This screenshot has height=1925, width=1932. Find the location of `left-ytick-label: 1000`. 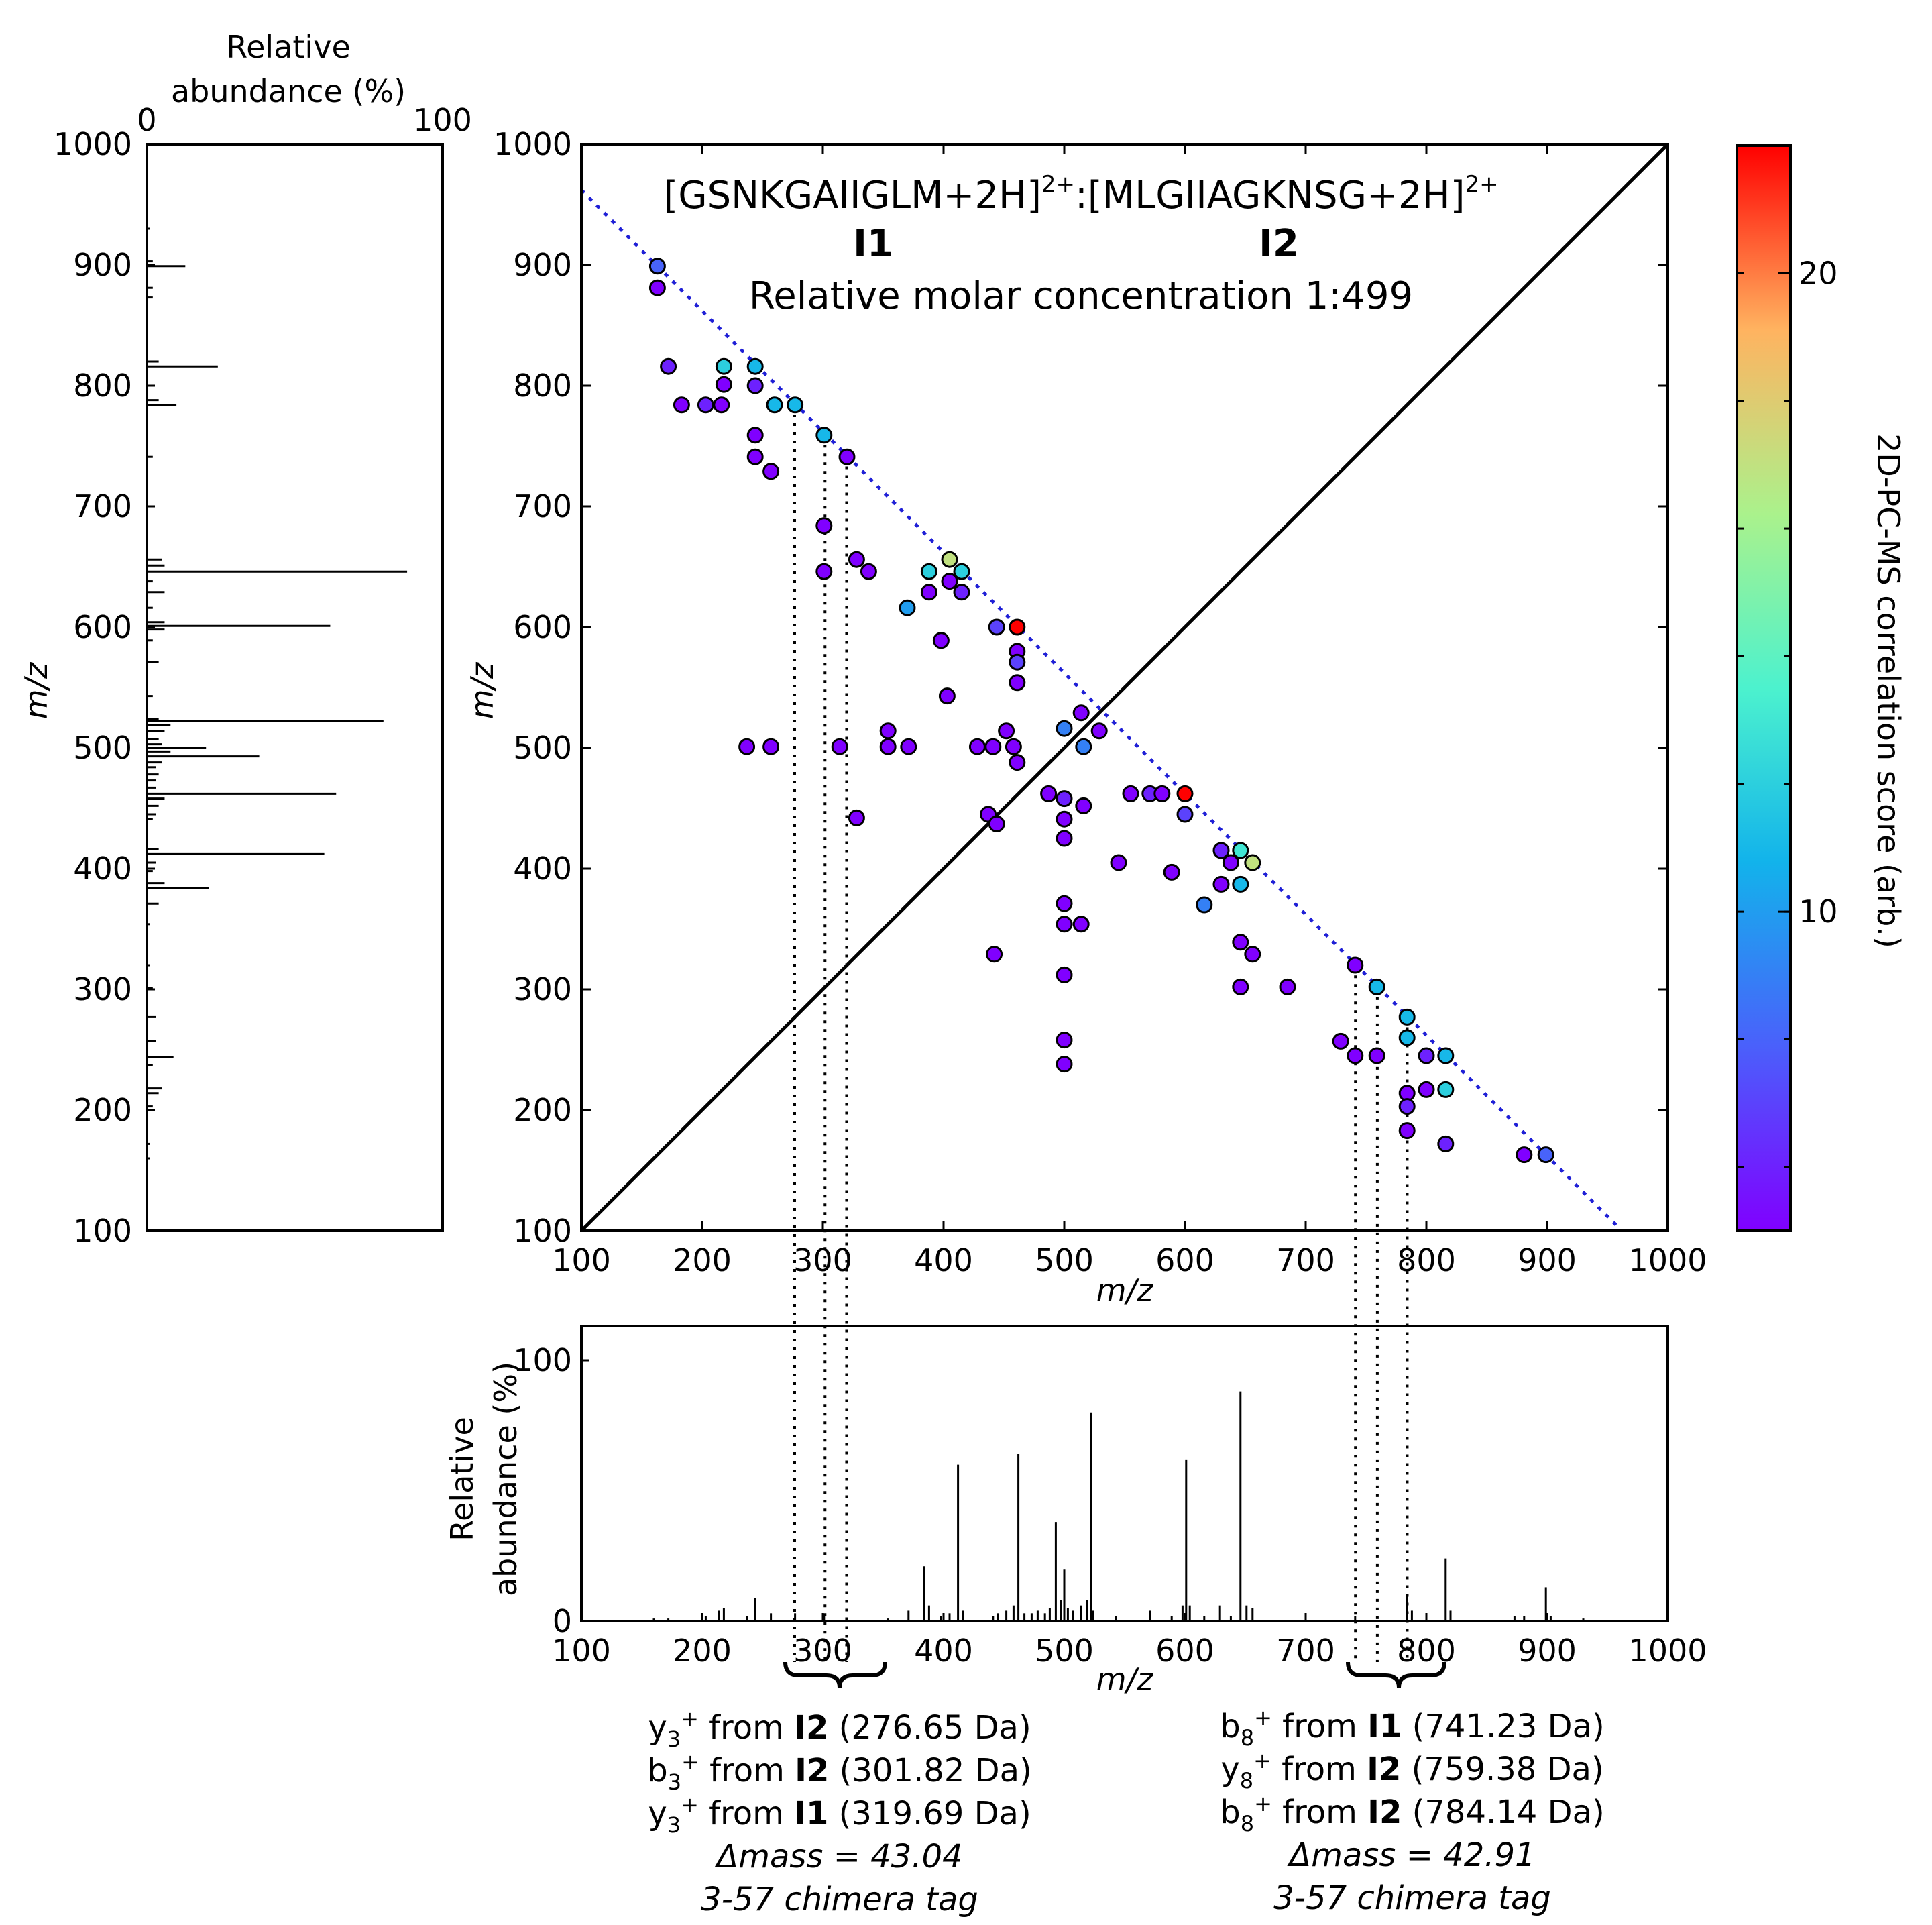

left-ytick-label: 1000 is located at coordinates (93, 144).